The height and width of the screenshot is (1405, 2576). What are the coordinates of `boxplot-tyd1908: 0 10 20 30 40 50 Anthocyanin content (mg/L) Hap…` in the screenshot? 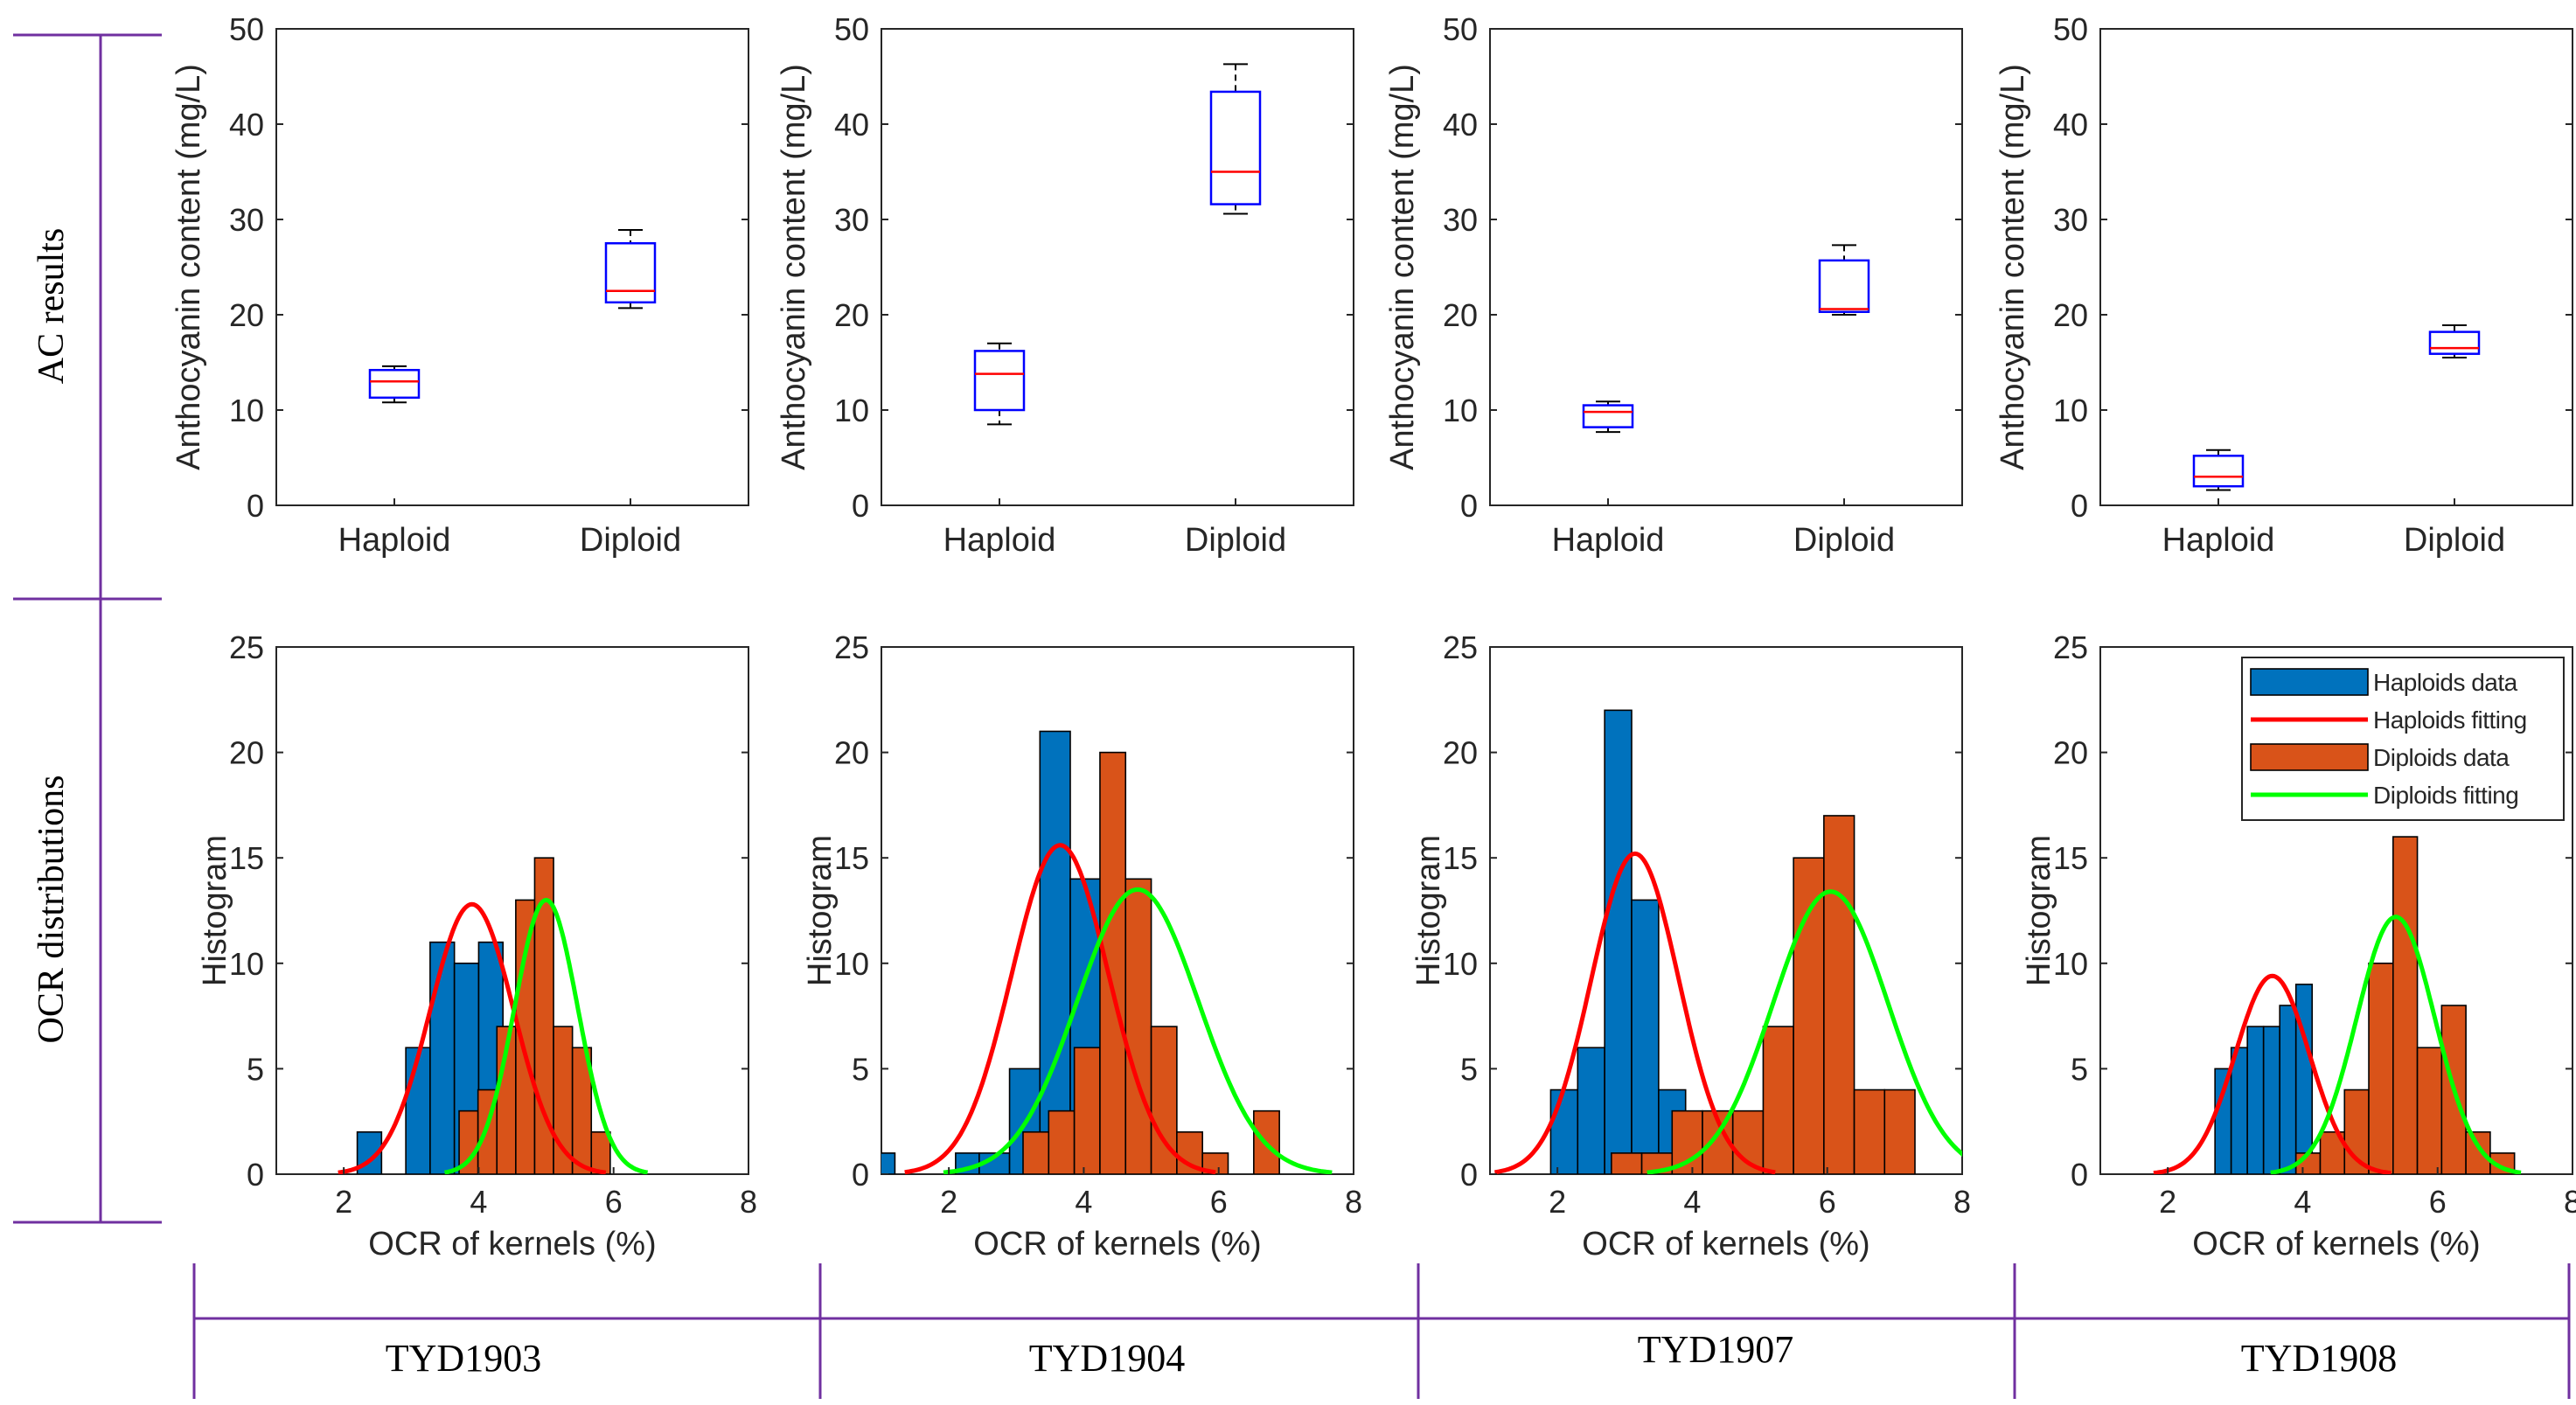 It's located at (2284, 285).